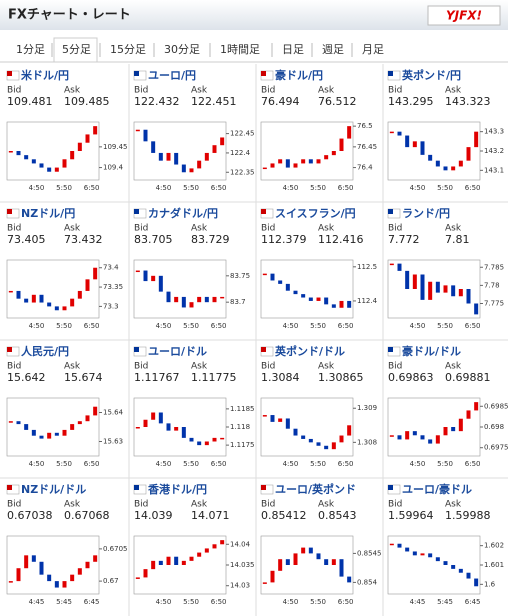  I want to click on bid-value: 15.642, so click(26, 377).